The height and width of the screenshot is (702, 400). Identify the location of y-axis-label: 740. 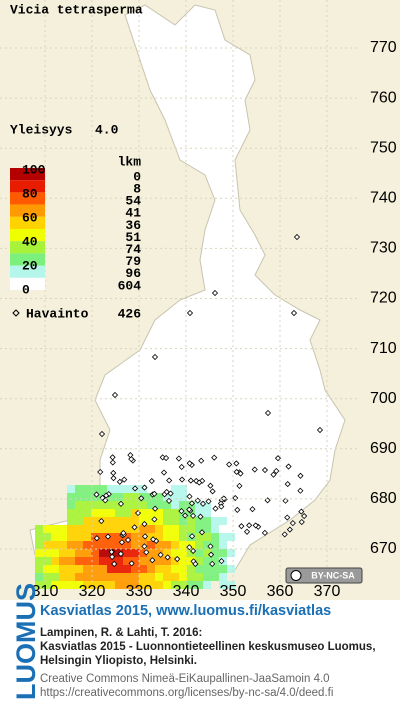
(383, 198).